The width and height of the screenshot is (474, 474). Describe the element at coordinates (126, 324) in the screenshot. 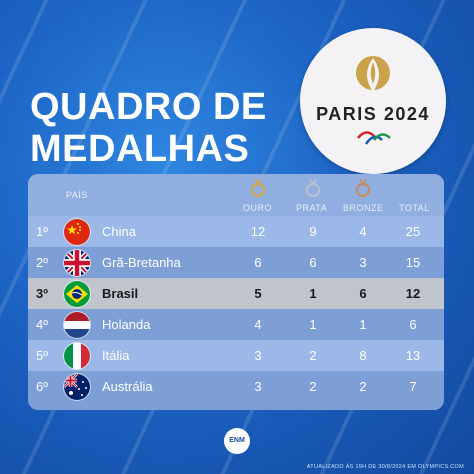

I see `country-name: Holanda` at that location.